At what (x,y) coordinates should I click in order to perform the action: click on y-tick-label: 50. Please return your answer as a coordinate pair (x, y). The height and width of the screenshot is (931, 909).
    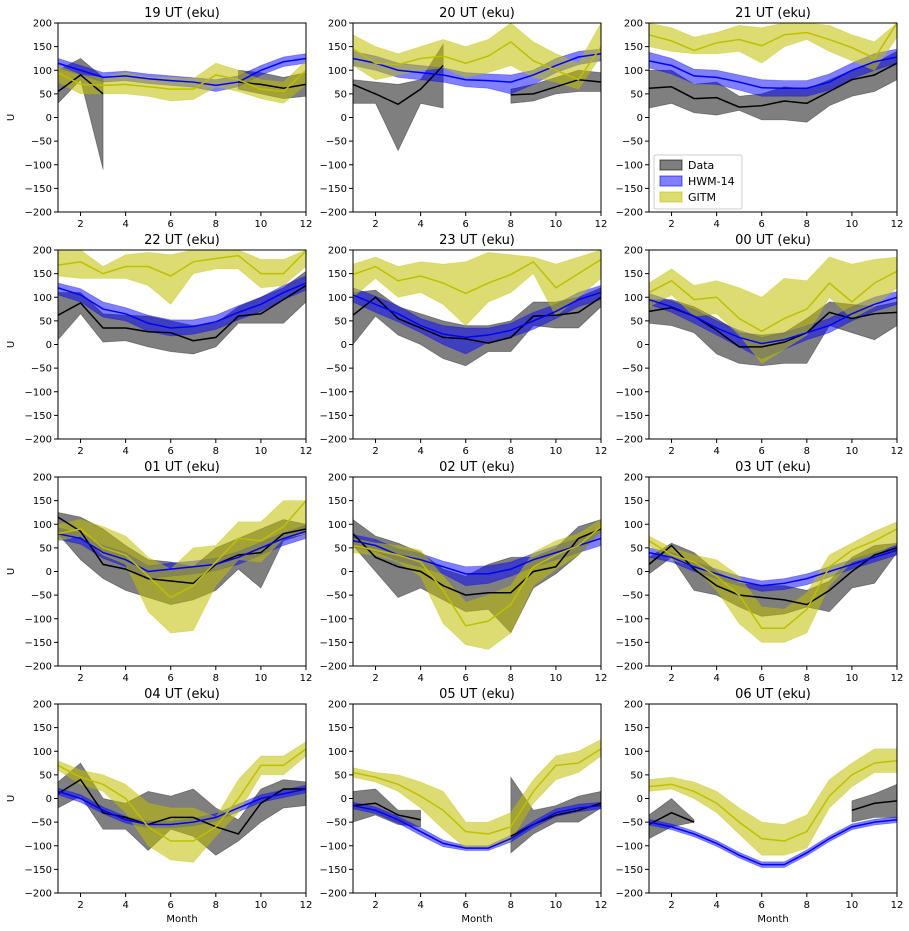
    Looking at the image, I should click on (636, 548).